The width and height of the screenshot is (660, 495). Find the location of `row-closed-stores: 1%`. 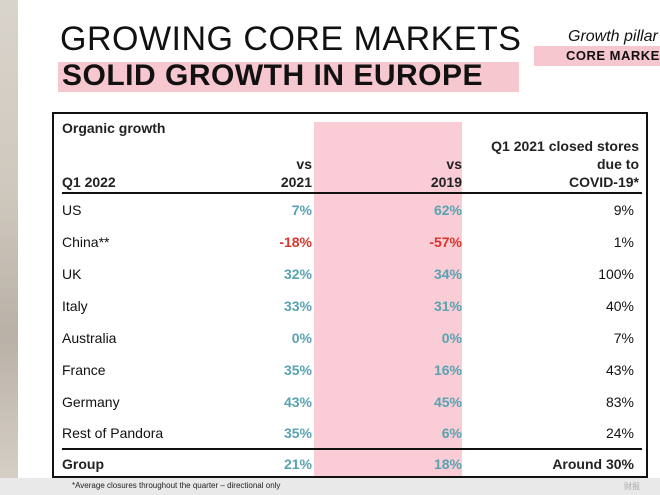

row-closed-stores: 1% is located at coordinates (623, 242).